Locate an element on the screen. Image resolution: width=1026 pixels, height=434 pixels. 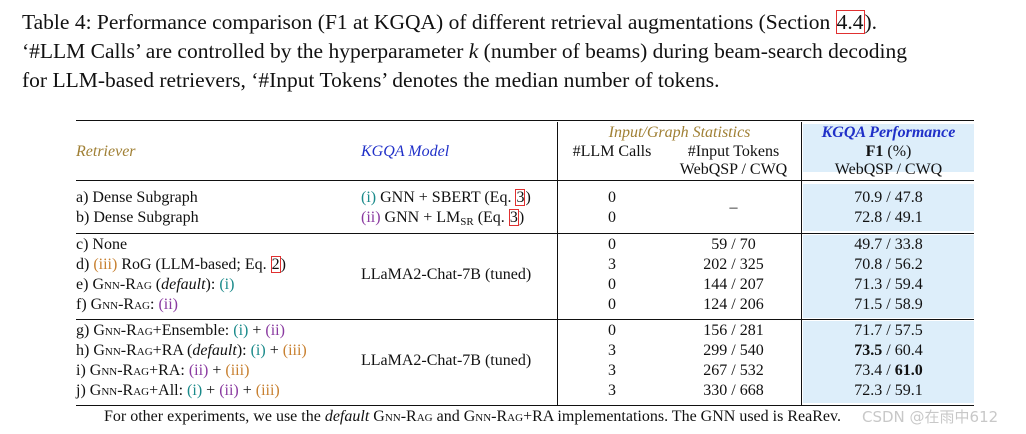
score: 73.4 is located at coordinates (868, 370).